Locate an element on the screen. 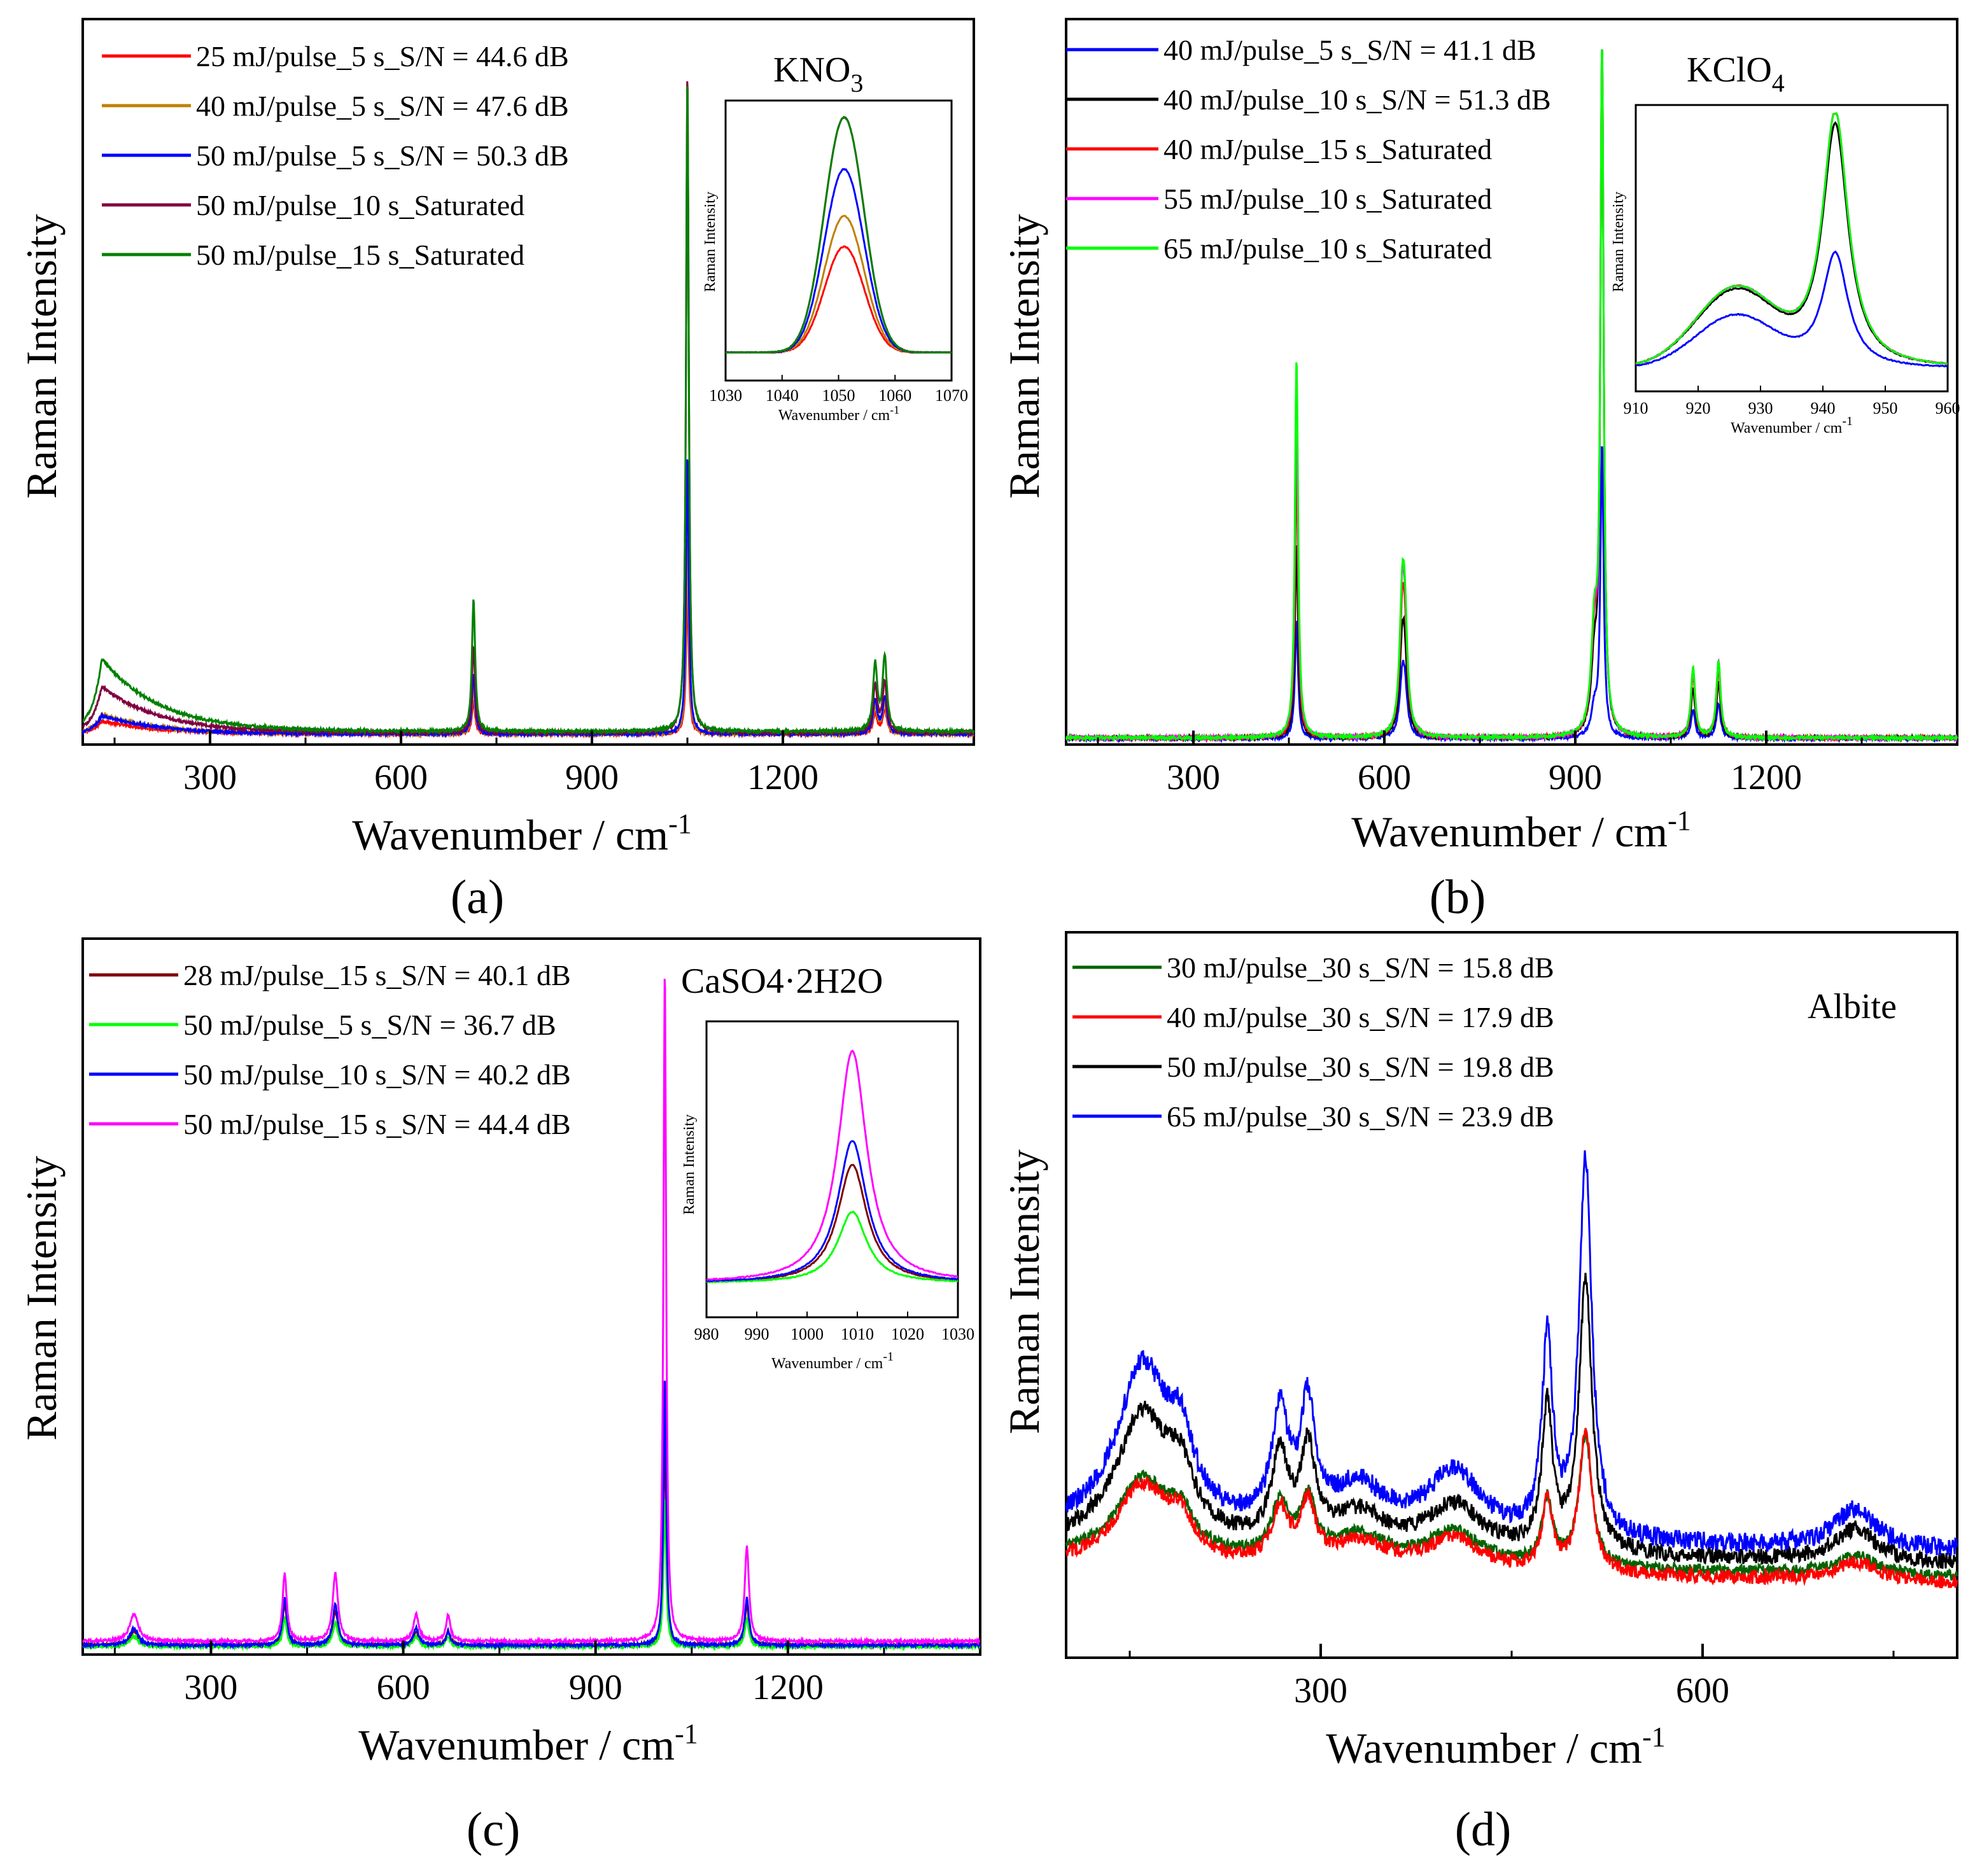 This screenshot has width=1968, height=1876. panel-a-x-tick-label: 600 is located at coordinates (401, 777).